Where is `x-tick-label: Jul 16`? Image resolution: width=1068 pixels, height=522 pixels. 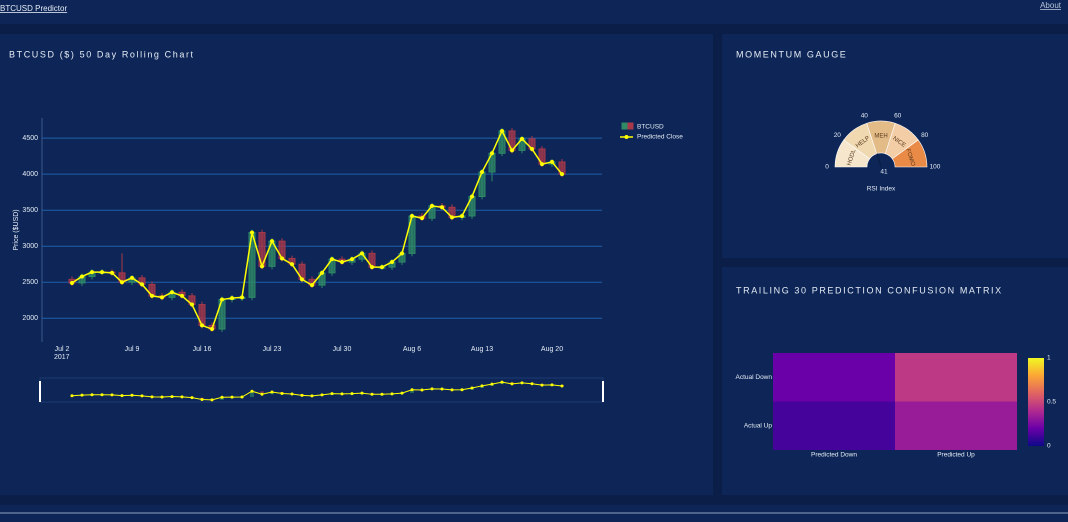 x-tick-label: Jul 16 is located at coordinates (202, 349).